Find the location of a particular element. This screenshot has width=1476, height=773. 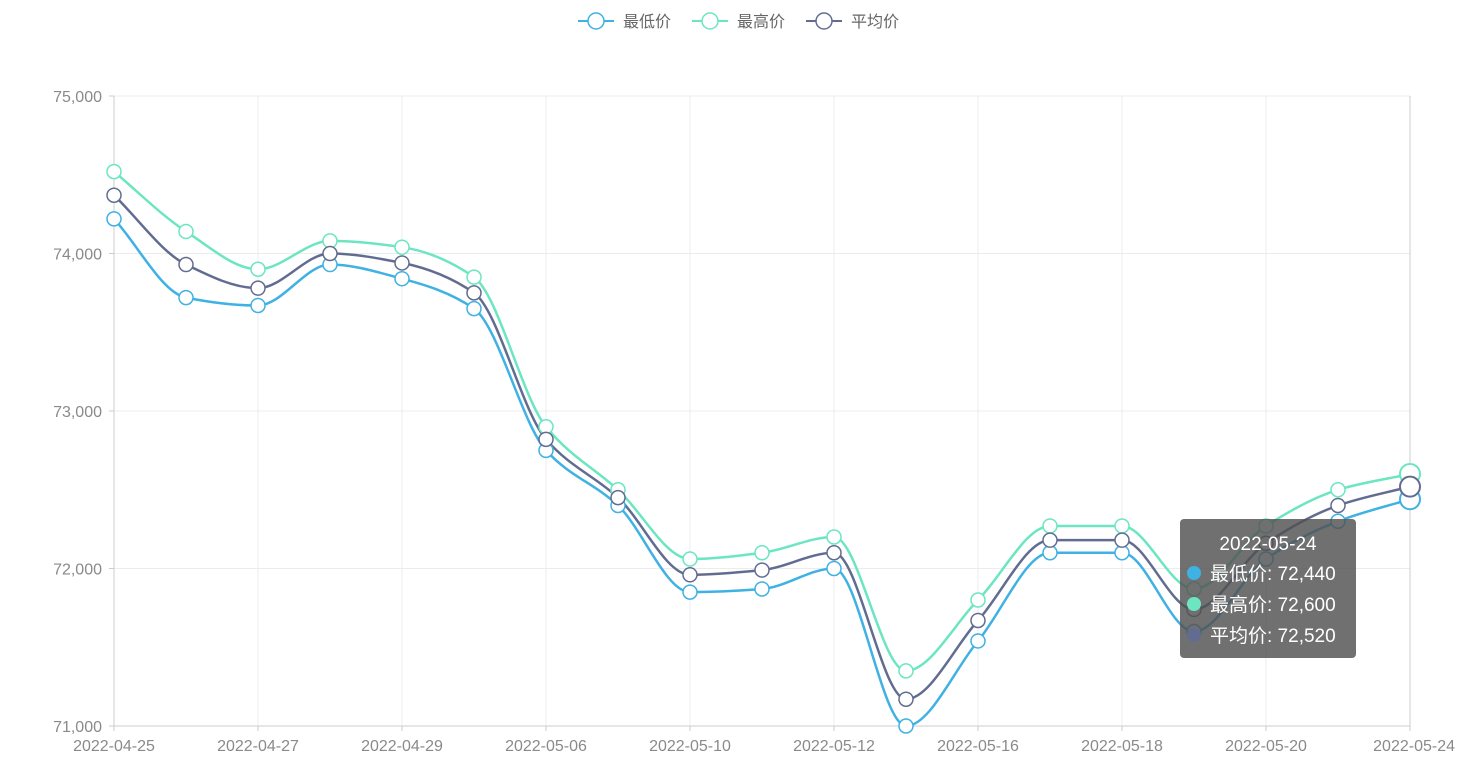

tooltip-title: 2022-05-24 is located at coordinates (1268, 544).